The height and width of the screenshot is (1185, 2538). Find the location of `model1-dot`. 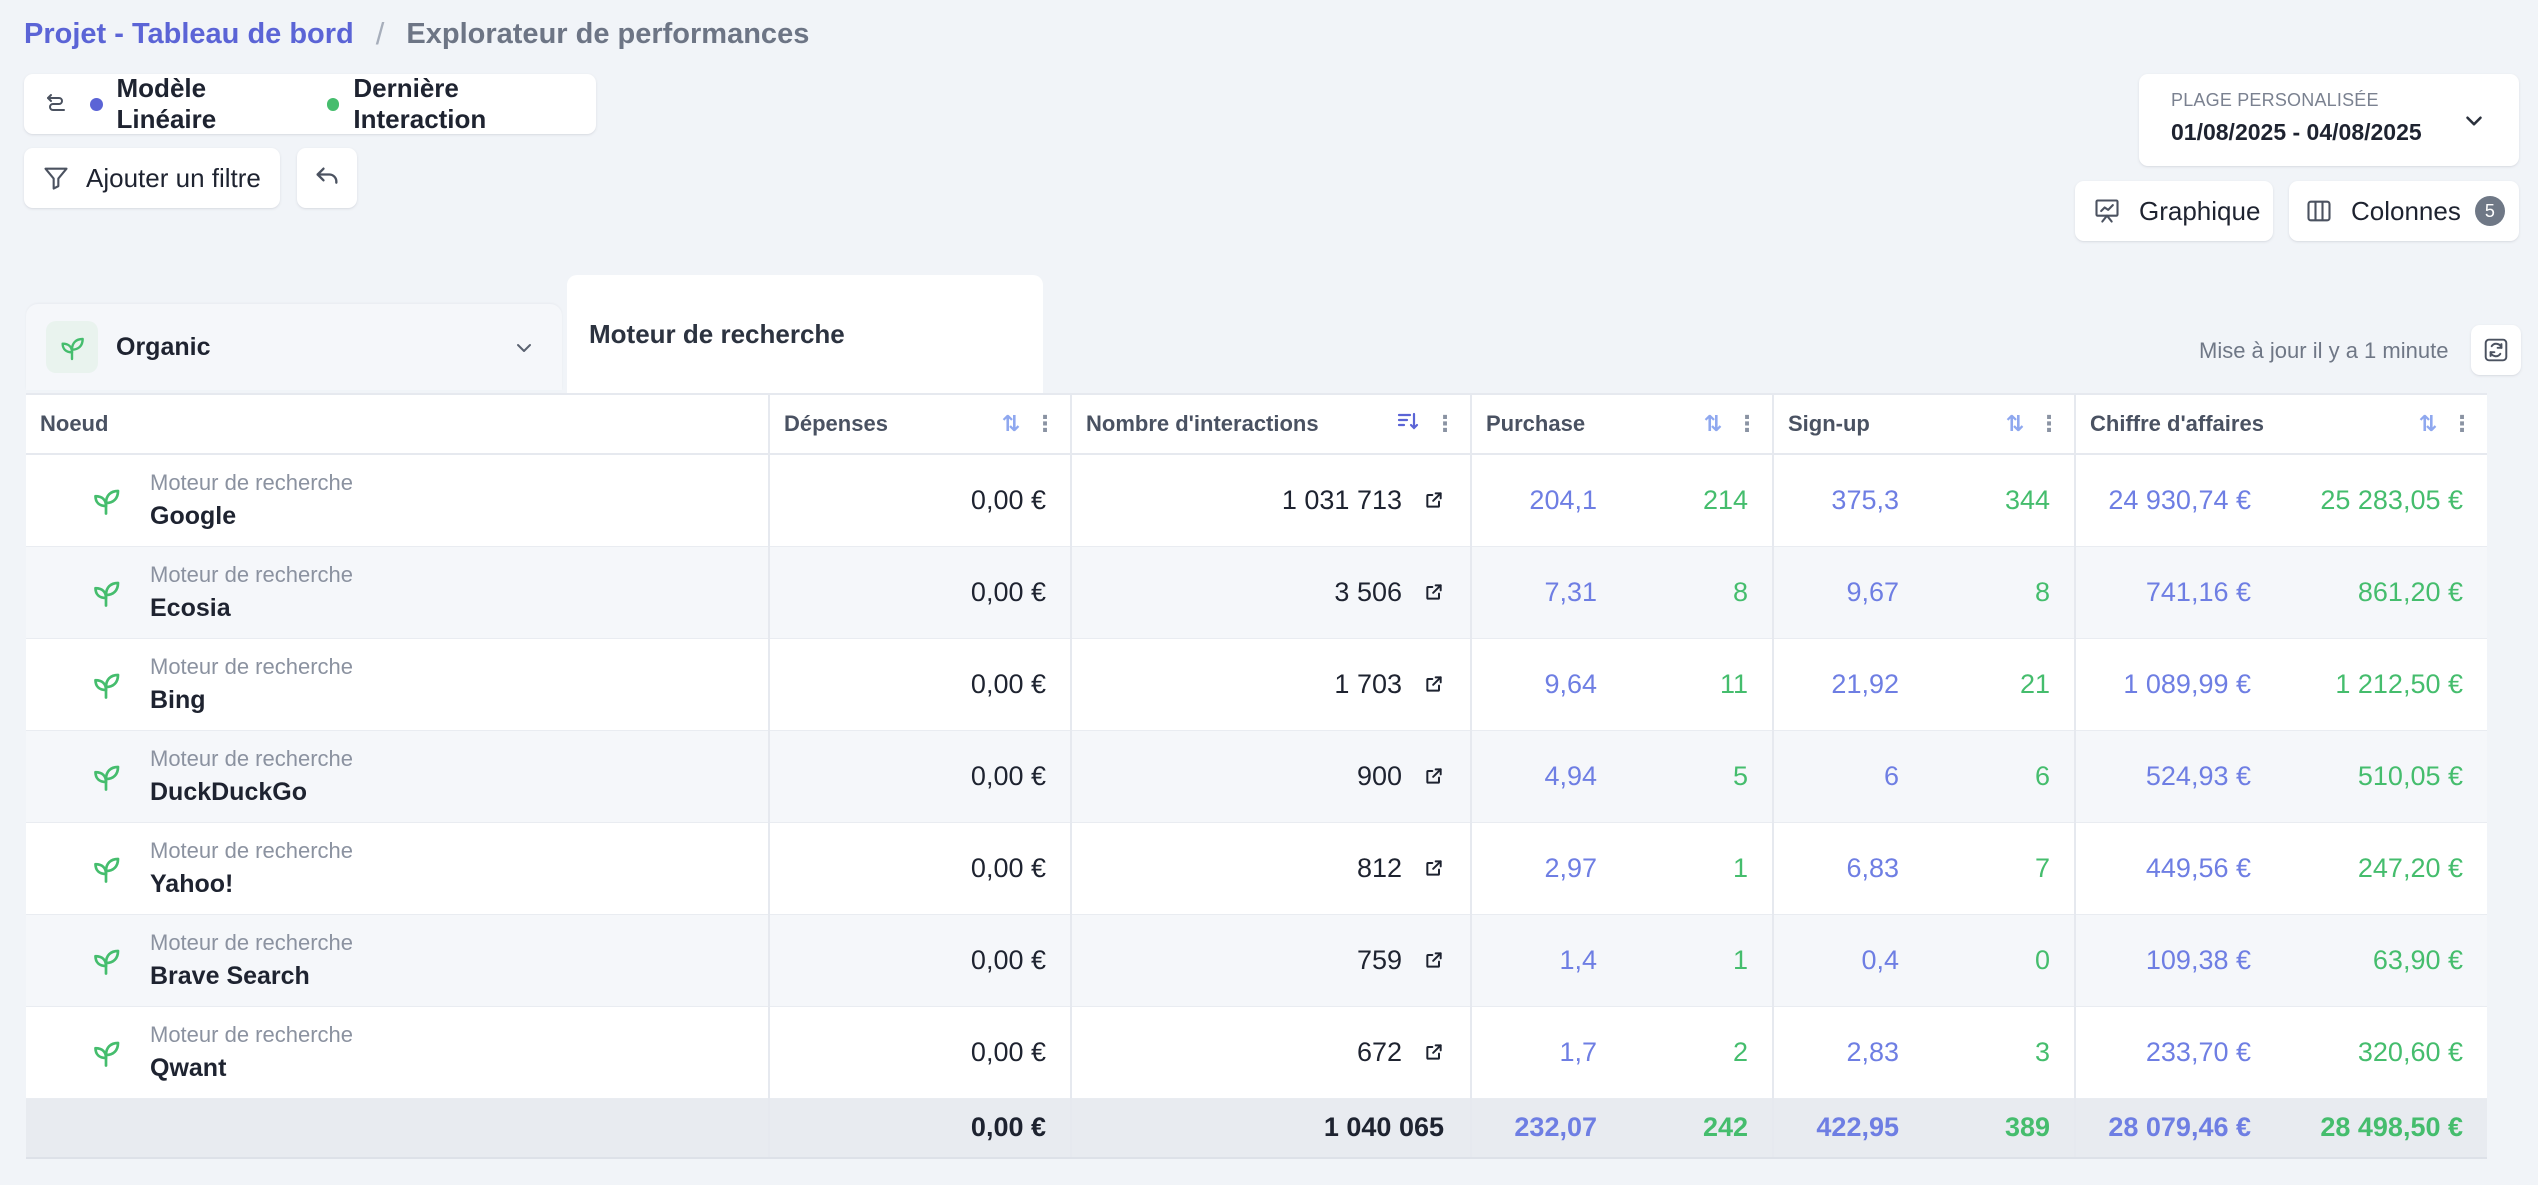

model1-dot is located at coordinates (96, 104).